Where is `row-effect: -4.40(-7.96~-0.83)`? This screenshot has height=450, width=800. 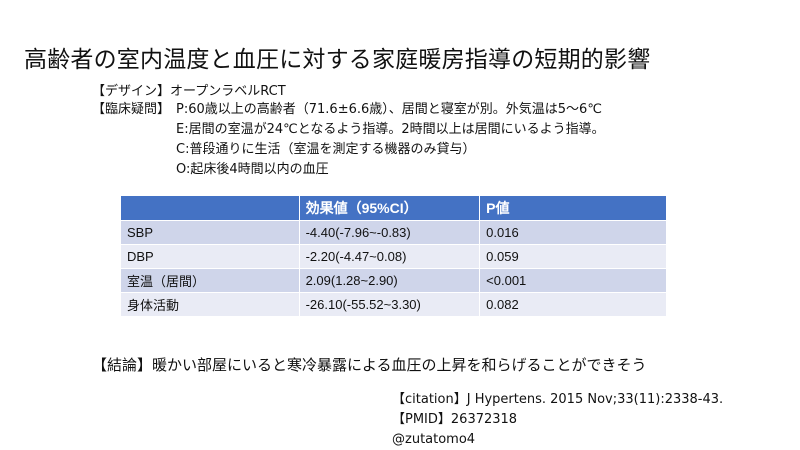
row-effect: -4.40(-7.96~-0.83) is located at coordinates (390, 232).